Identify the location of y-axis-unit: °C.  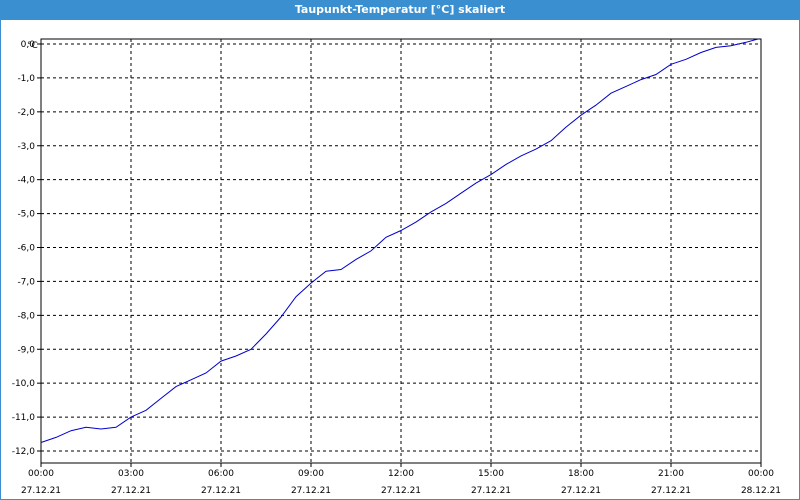
(32, 46).